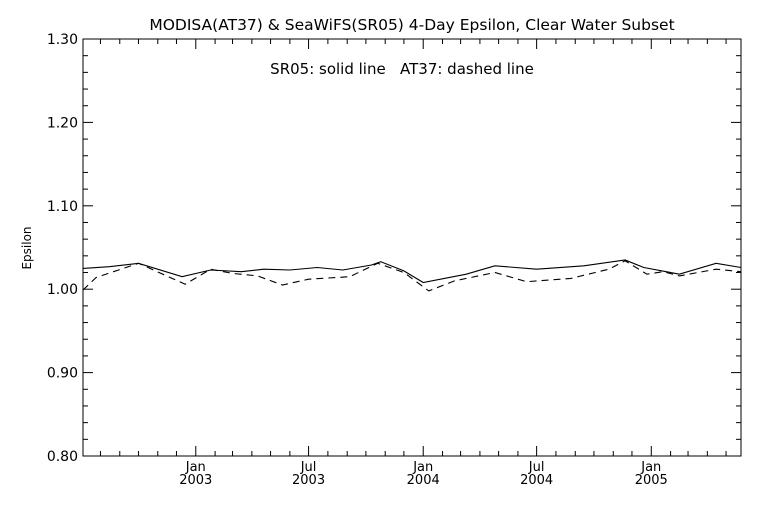  I want to click on y-tick-label: 1.20, so click(62, 123).